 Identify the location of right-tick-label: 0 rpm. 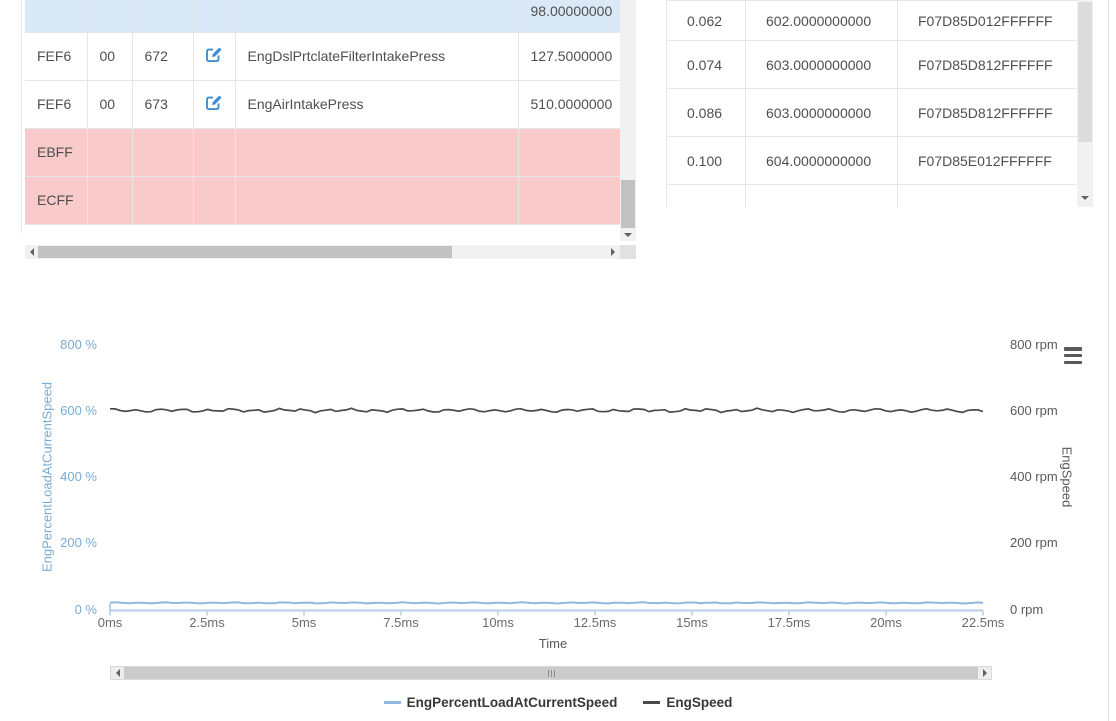
(1027, 609).